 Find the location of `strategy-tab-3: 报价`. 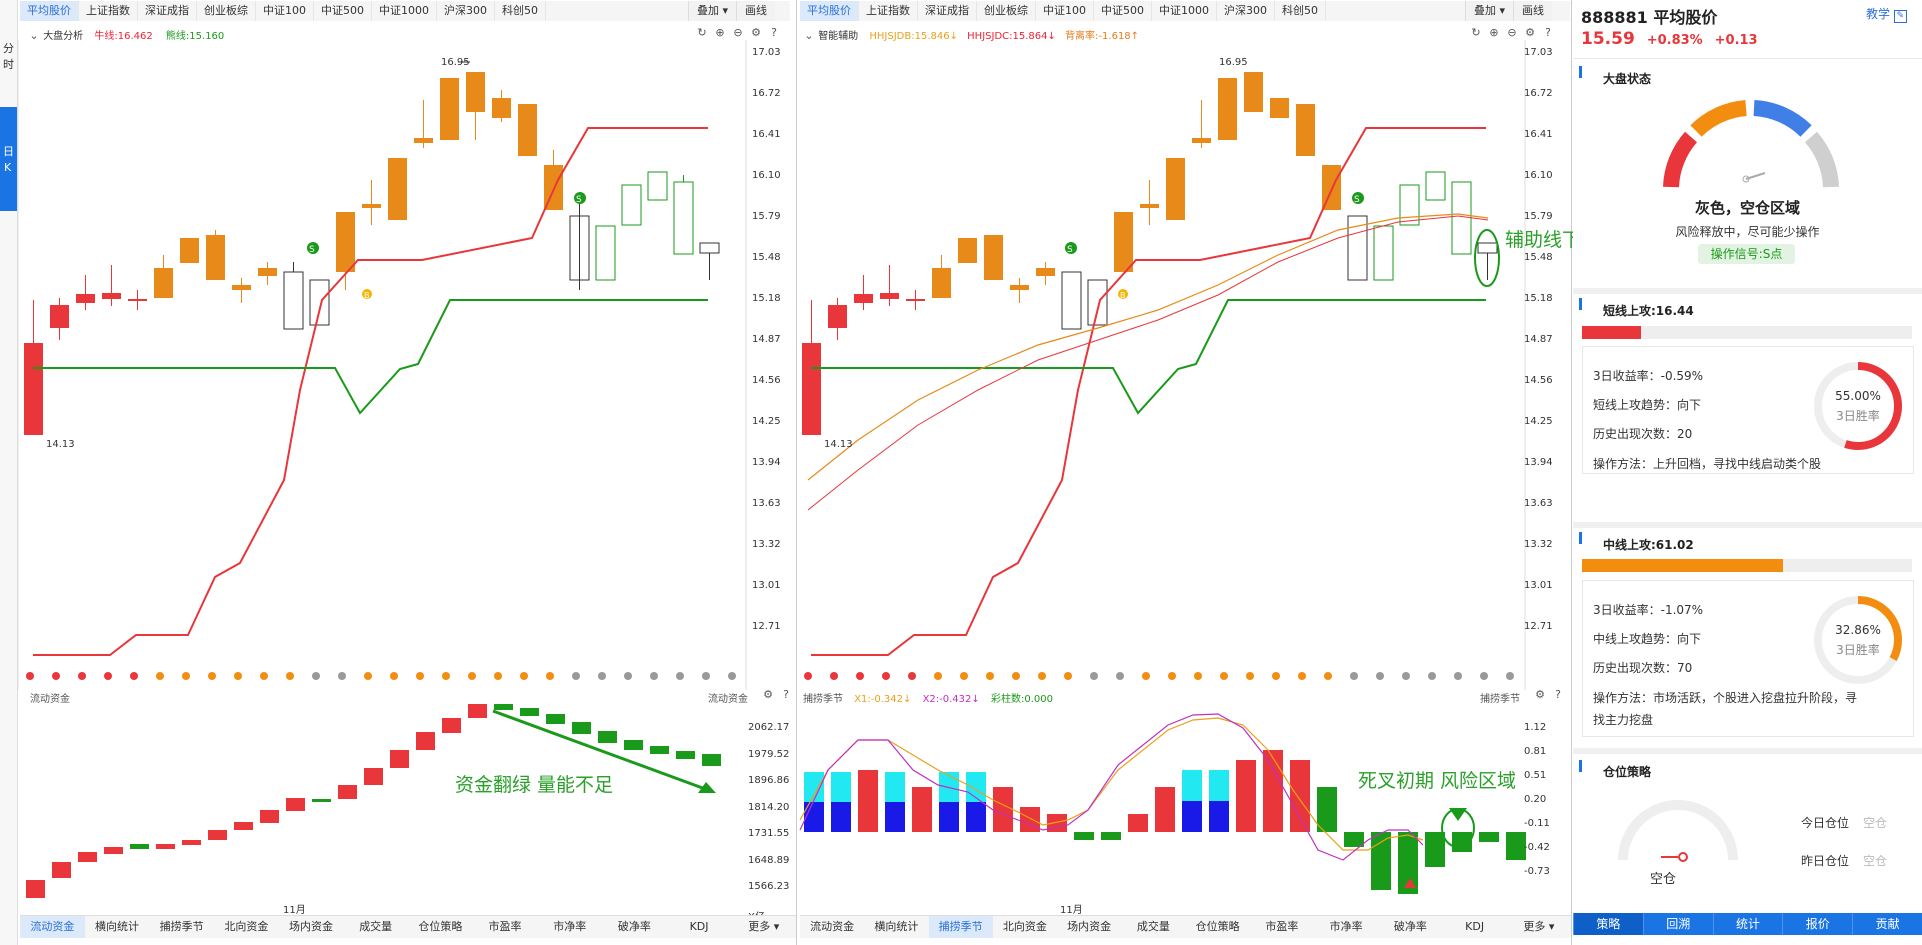

strategy-tab-3: 报价 is located at coordinates (1817, 924).